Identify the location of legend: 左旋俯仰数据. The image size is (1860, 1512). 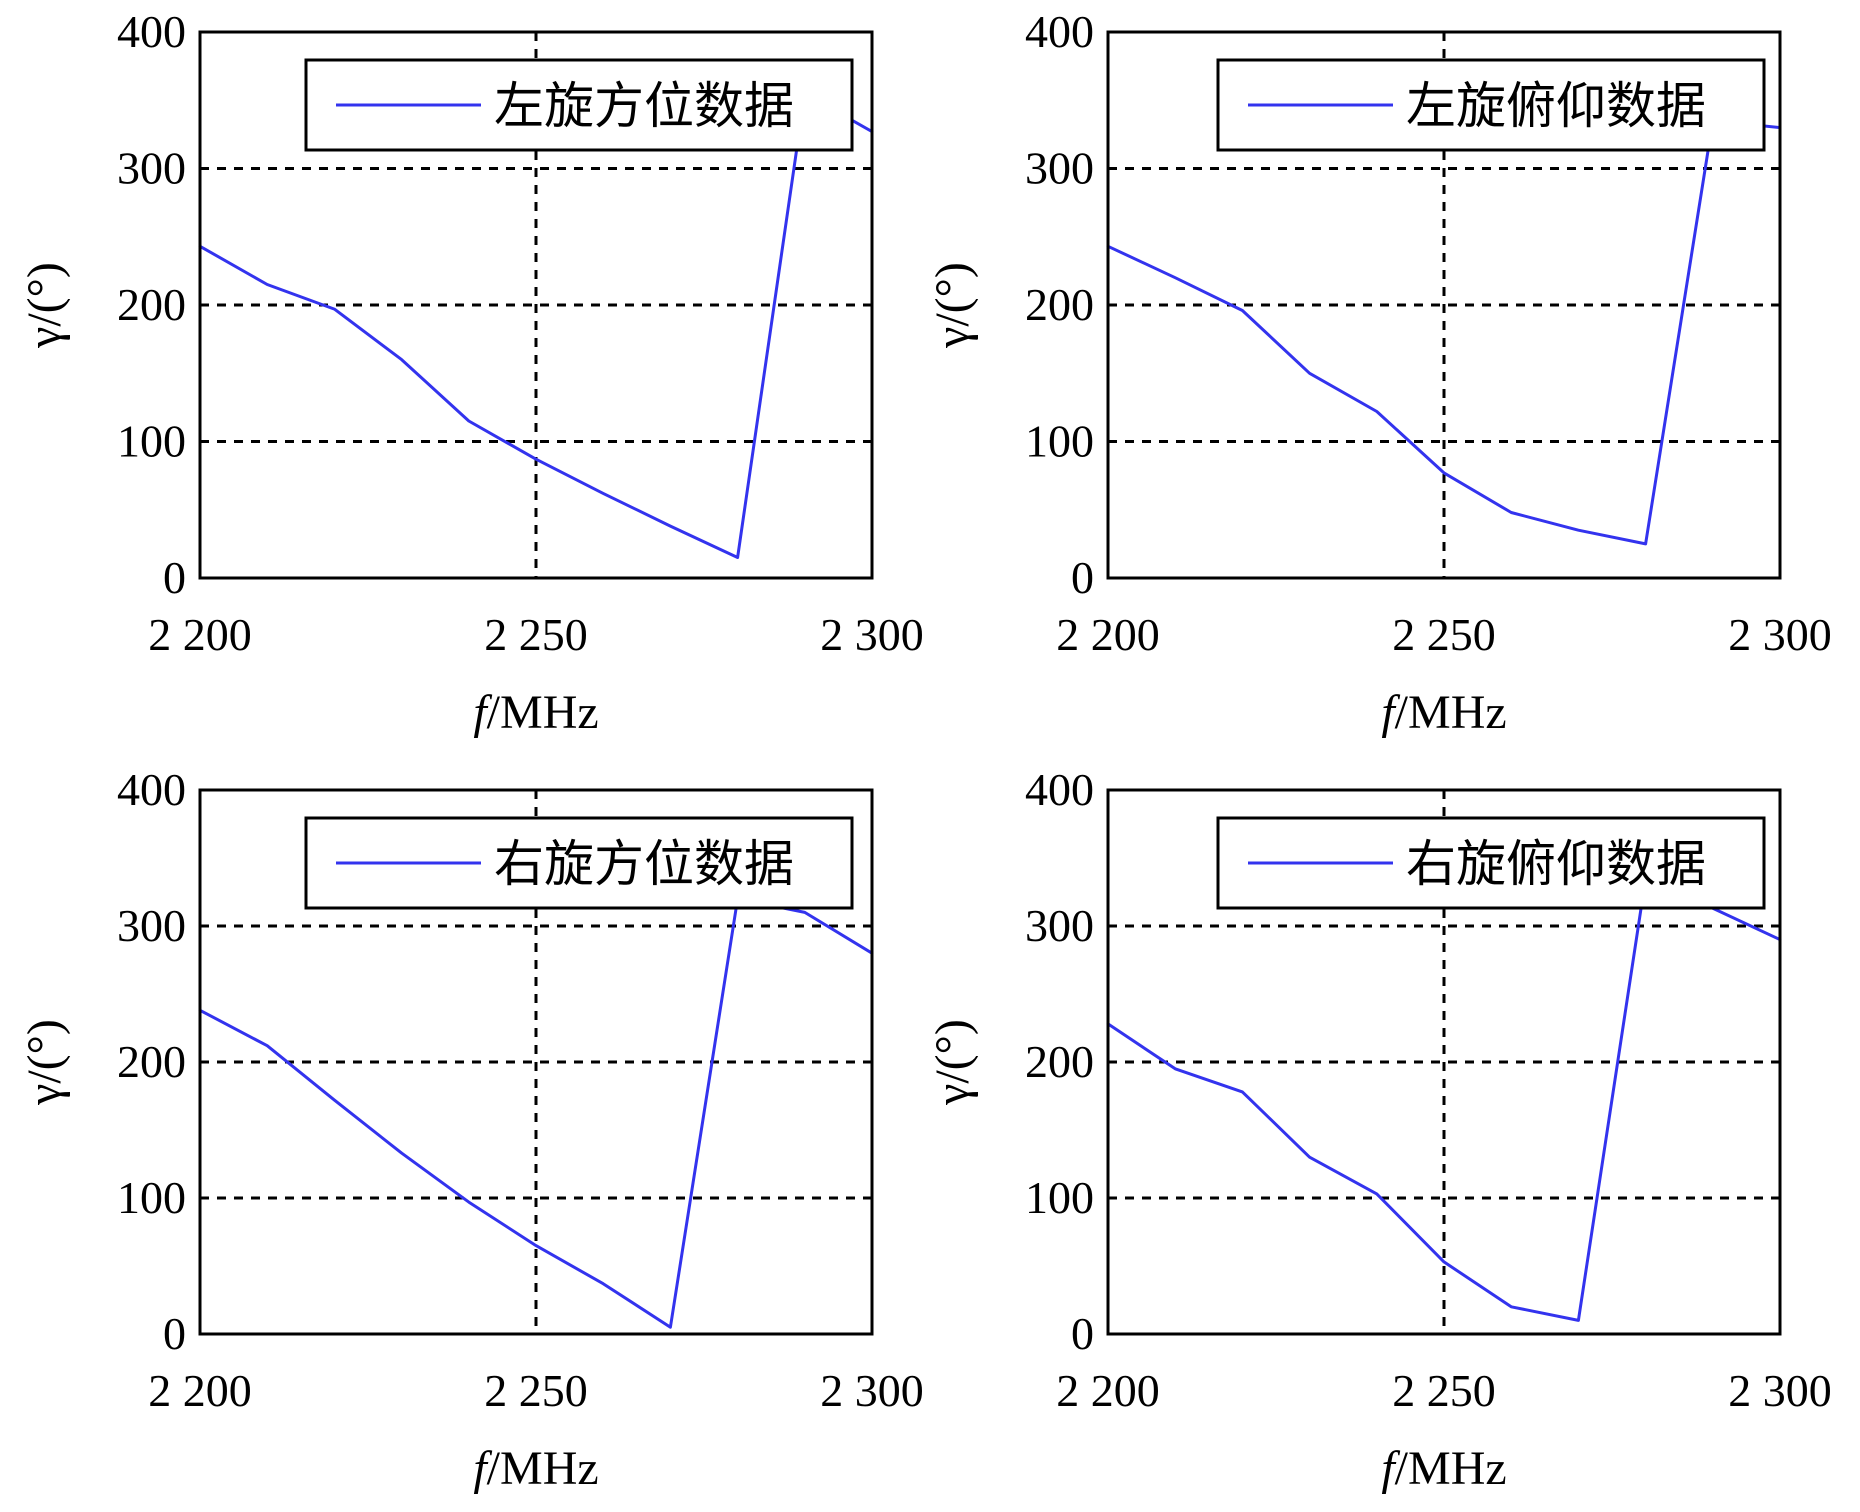
(1491, 105).